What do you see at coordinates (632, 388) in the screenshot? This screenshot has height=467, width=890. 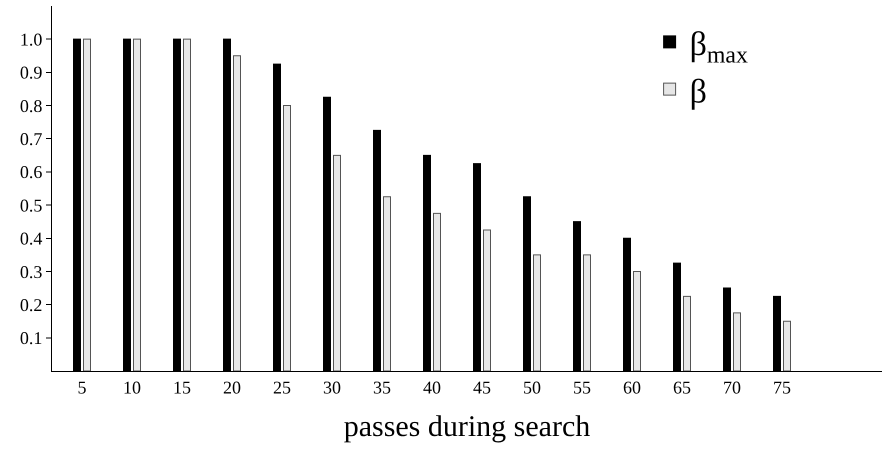 I see `x-tick-label: 60` at bounding box center [632, 388].